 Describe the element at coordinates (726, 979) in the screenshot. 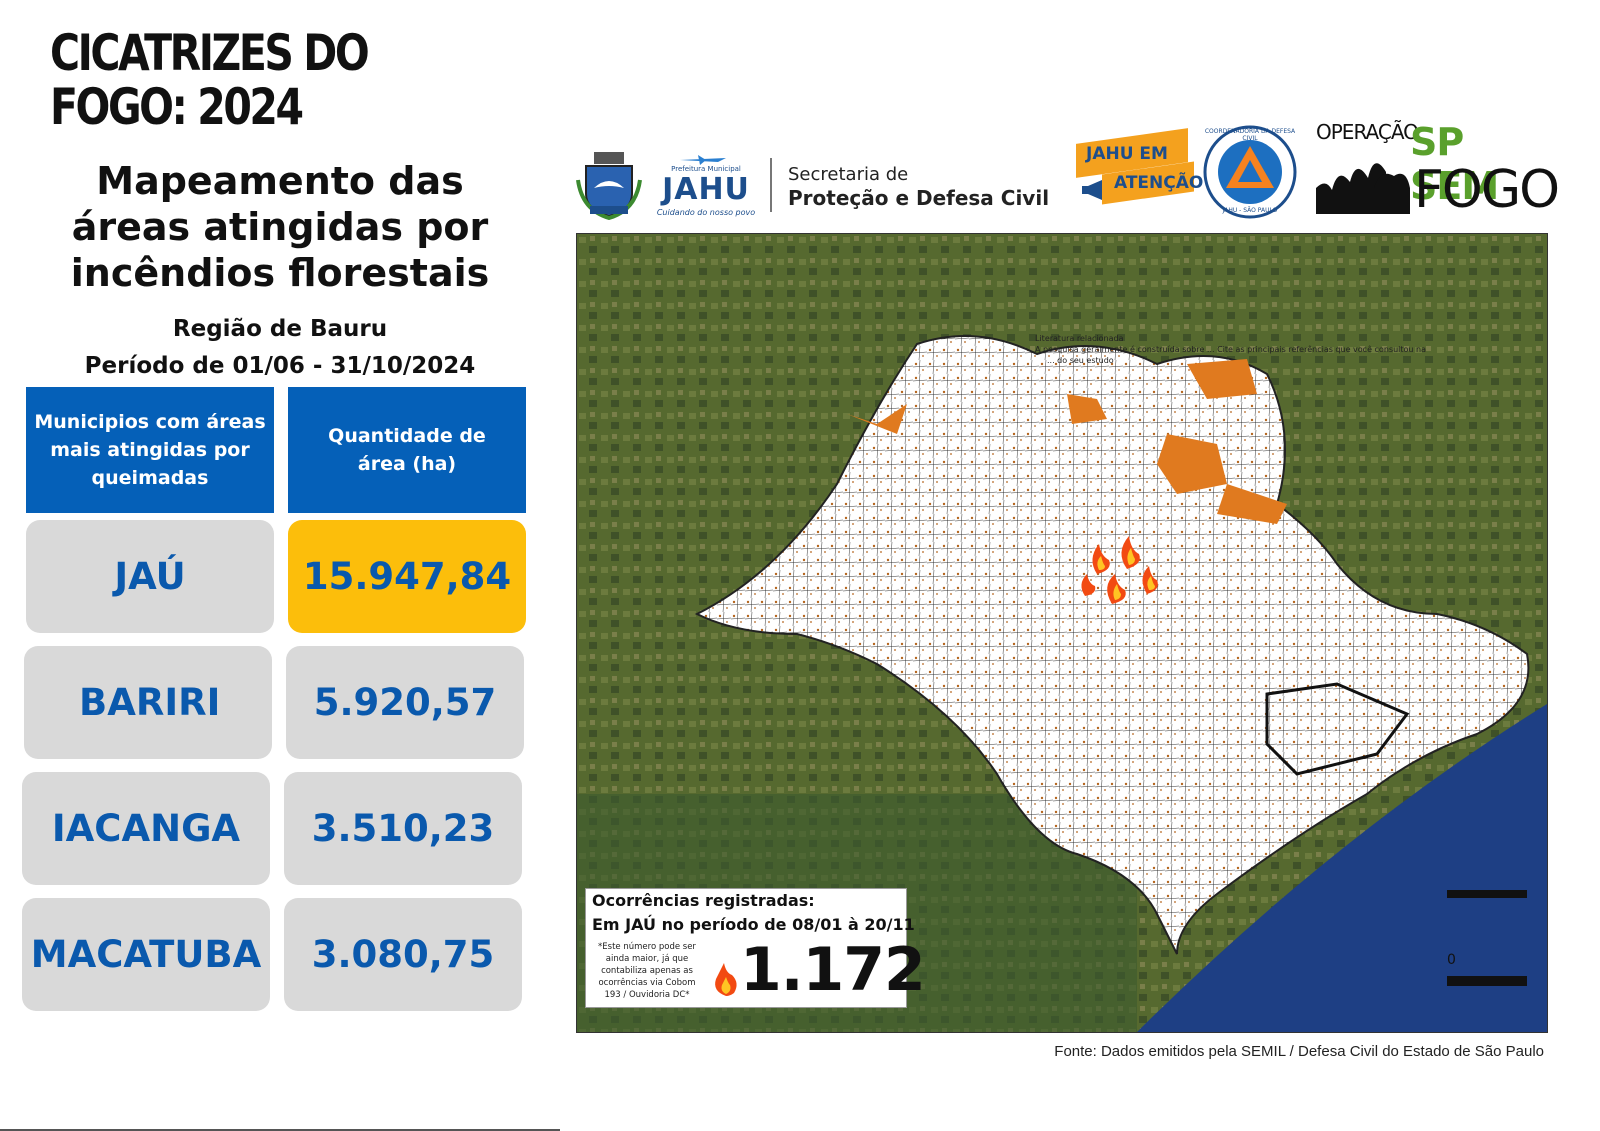

I see `fire-icon` at that location.